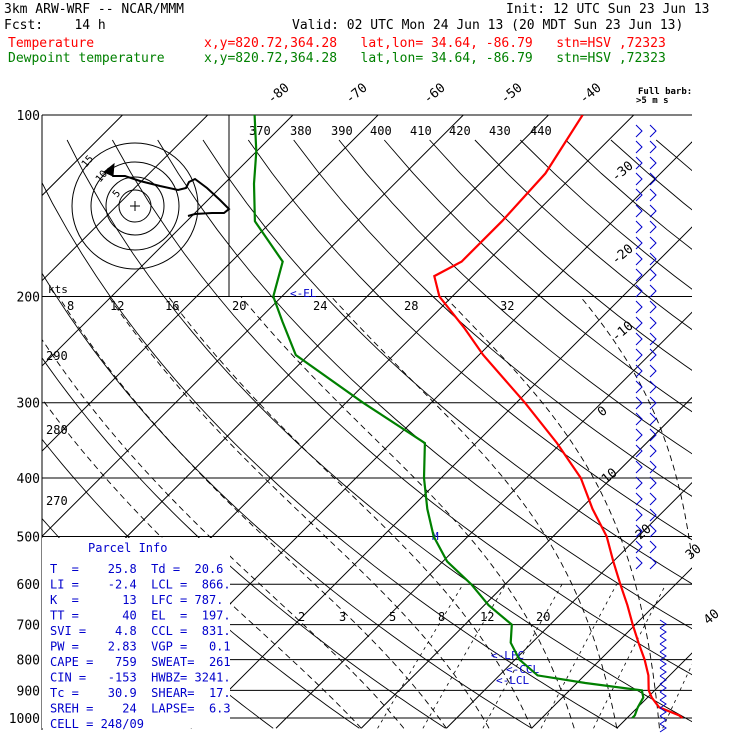  I want to click on theta-e-label: 390, so click(342, 131).